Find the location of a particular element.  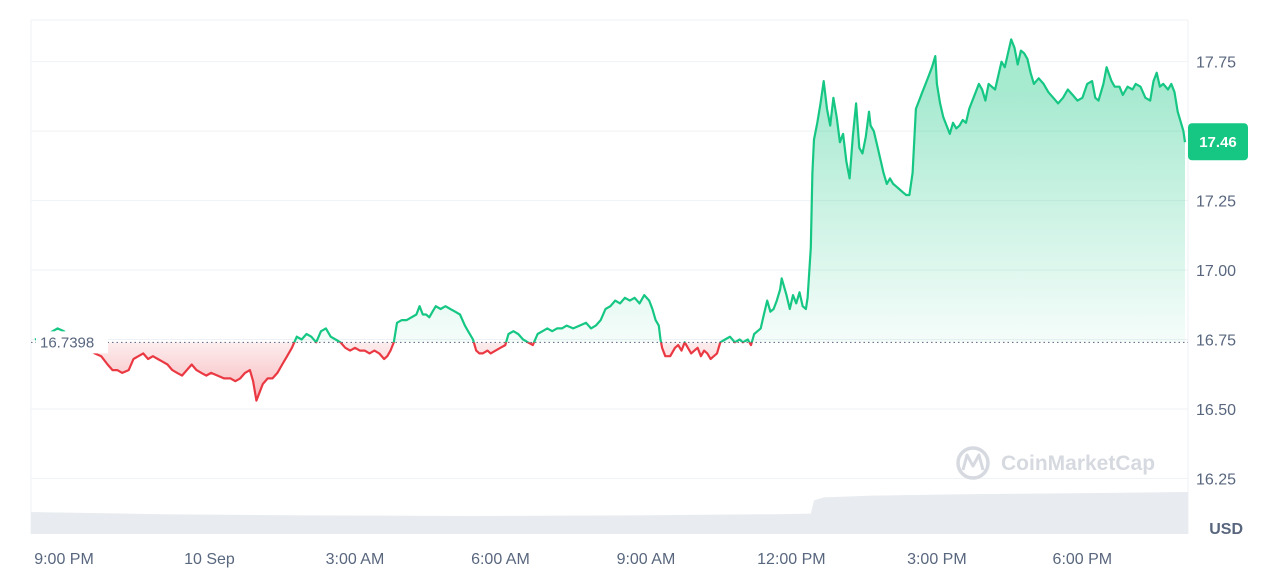

watermark-text: CoinMarketCap is located at coordinates (1078, 463).